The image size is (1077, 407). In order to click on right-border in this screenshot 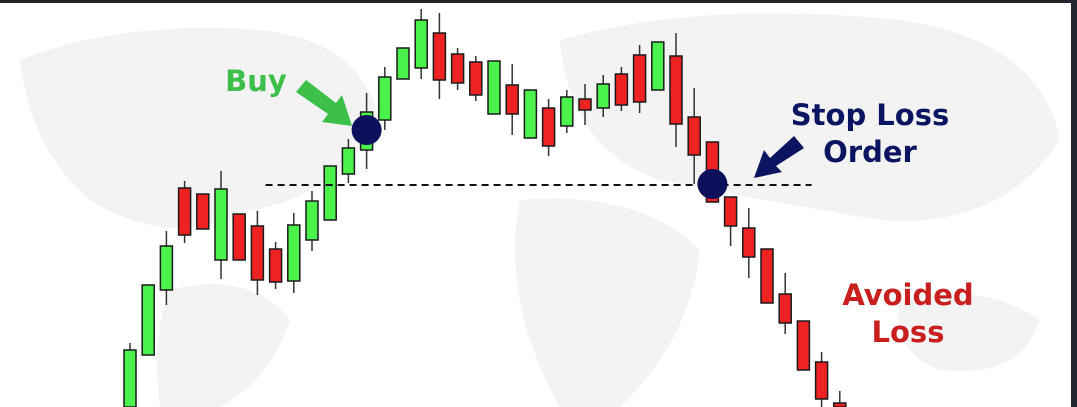, I will do `click(1074, 203)`.